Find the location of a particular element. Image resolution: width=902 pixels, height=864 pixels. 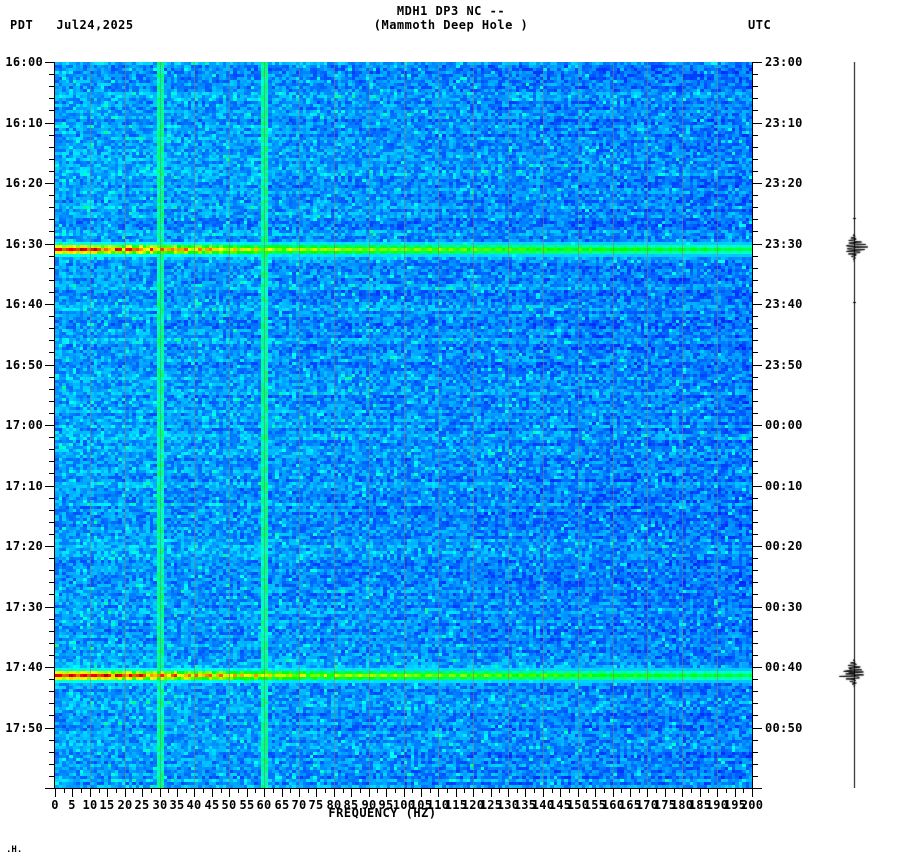

time-label-local: 17:40 is located at coordinates (24, 667).